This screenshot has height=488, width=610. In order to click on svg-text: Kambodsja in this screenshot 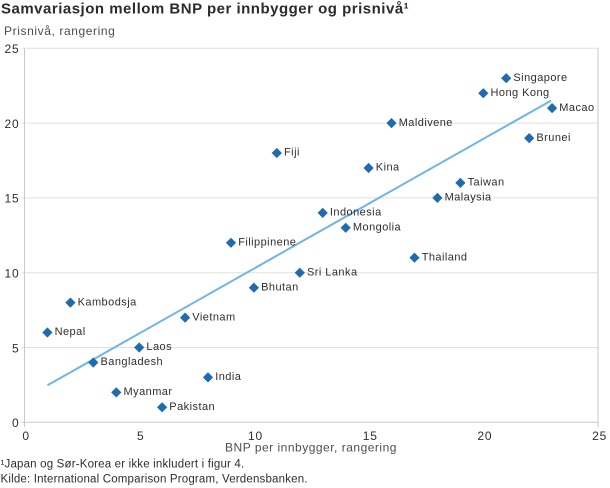, I will do `click(108, 302)`.